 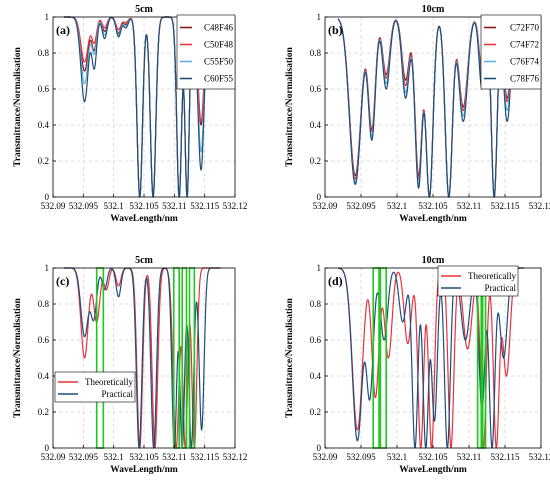 I want to click on panel-letter: (b), so click(x=335, y=30).